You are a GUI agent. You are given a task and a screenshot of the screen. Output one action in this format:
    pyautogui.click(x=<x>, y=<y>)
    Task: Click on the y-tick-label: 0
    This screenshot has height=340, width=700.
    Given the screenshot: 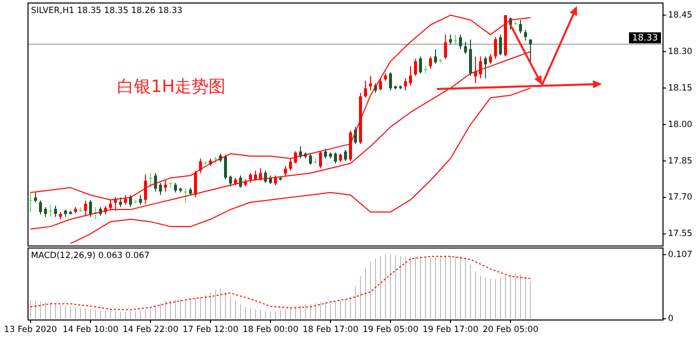 What is the action you would take?
    pyautogui.click(x=671, y=319)
    